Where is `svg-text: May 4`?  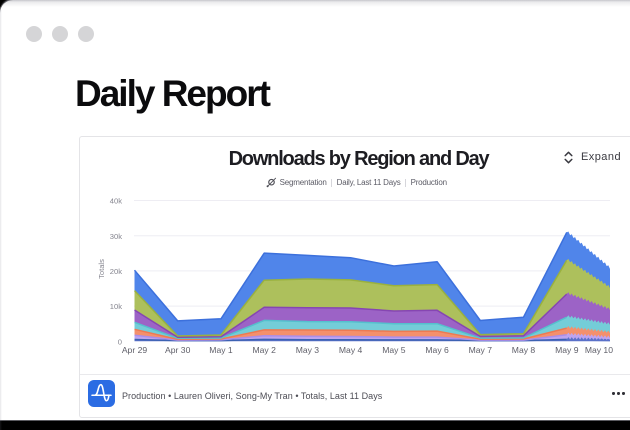 svg-text: May 4 is located at coordinates (351, 350).